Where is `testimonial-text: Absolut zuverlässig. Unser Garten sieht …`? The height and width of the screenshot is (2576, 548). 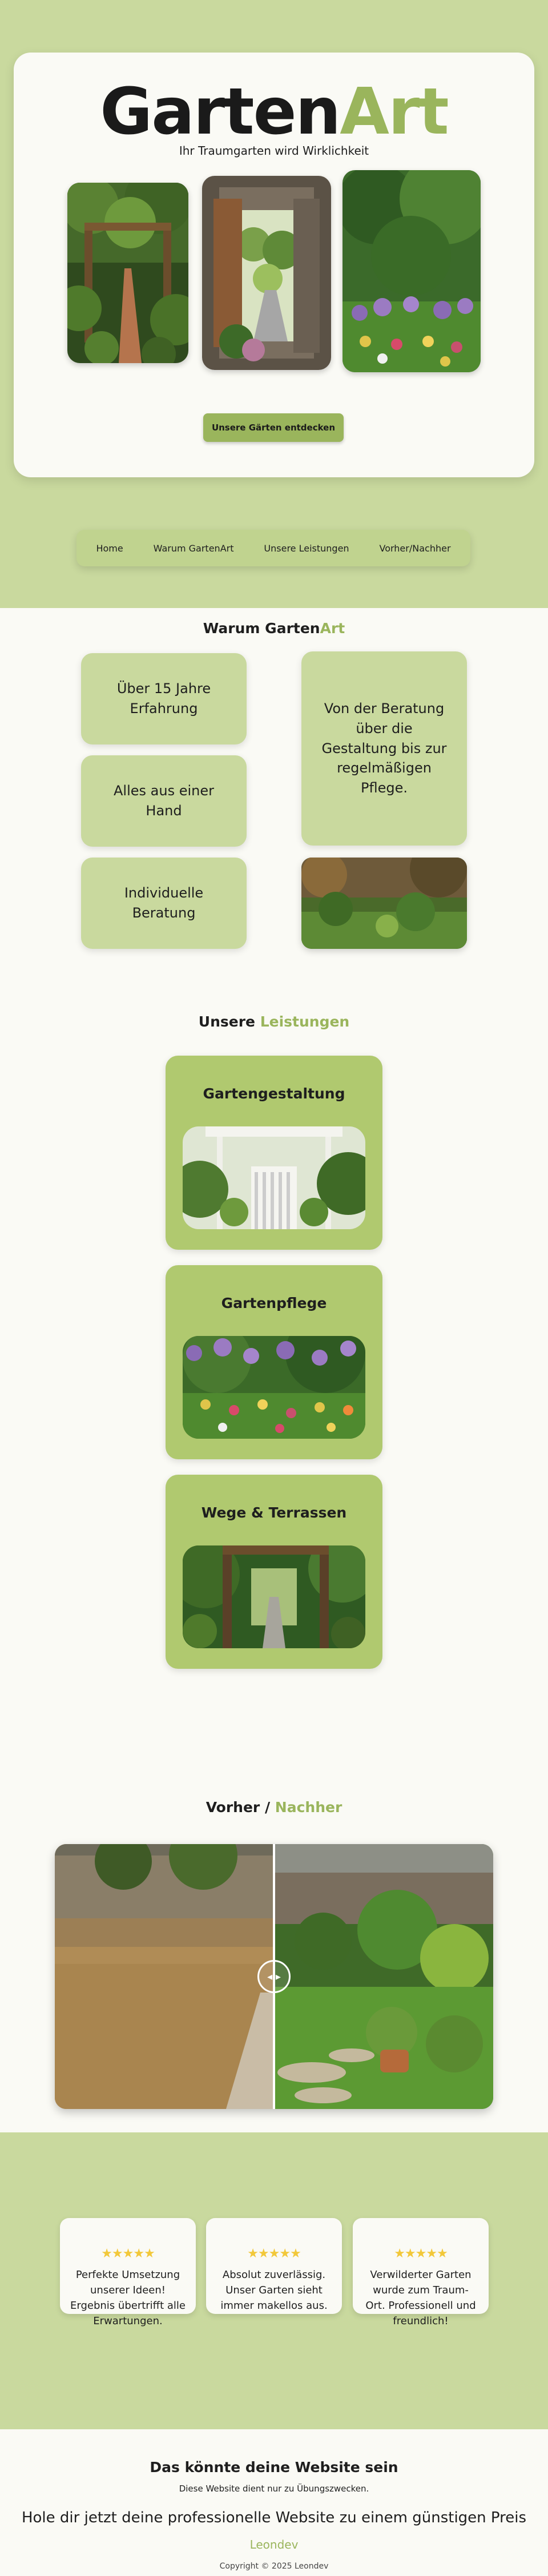
testimonial-text: Absolut zuverlässig. Unser Garten sieht … is located at coordinates (274, 2290).